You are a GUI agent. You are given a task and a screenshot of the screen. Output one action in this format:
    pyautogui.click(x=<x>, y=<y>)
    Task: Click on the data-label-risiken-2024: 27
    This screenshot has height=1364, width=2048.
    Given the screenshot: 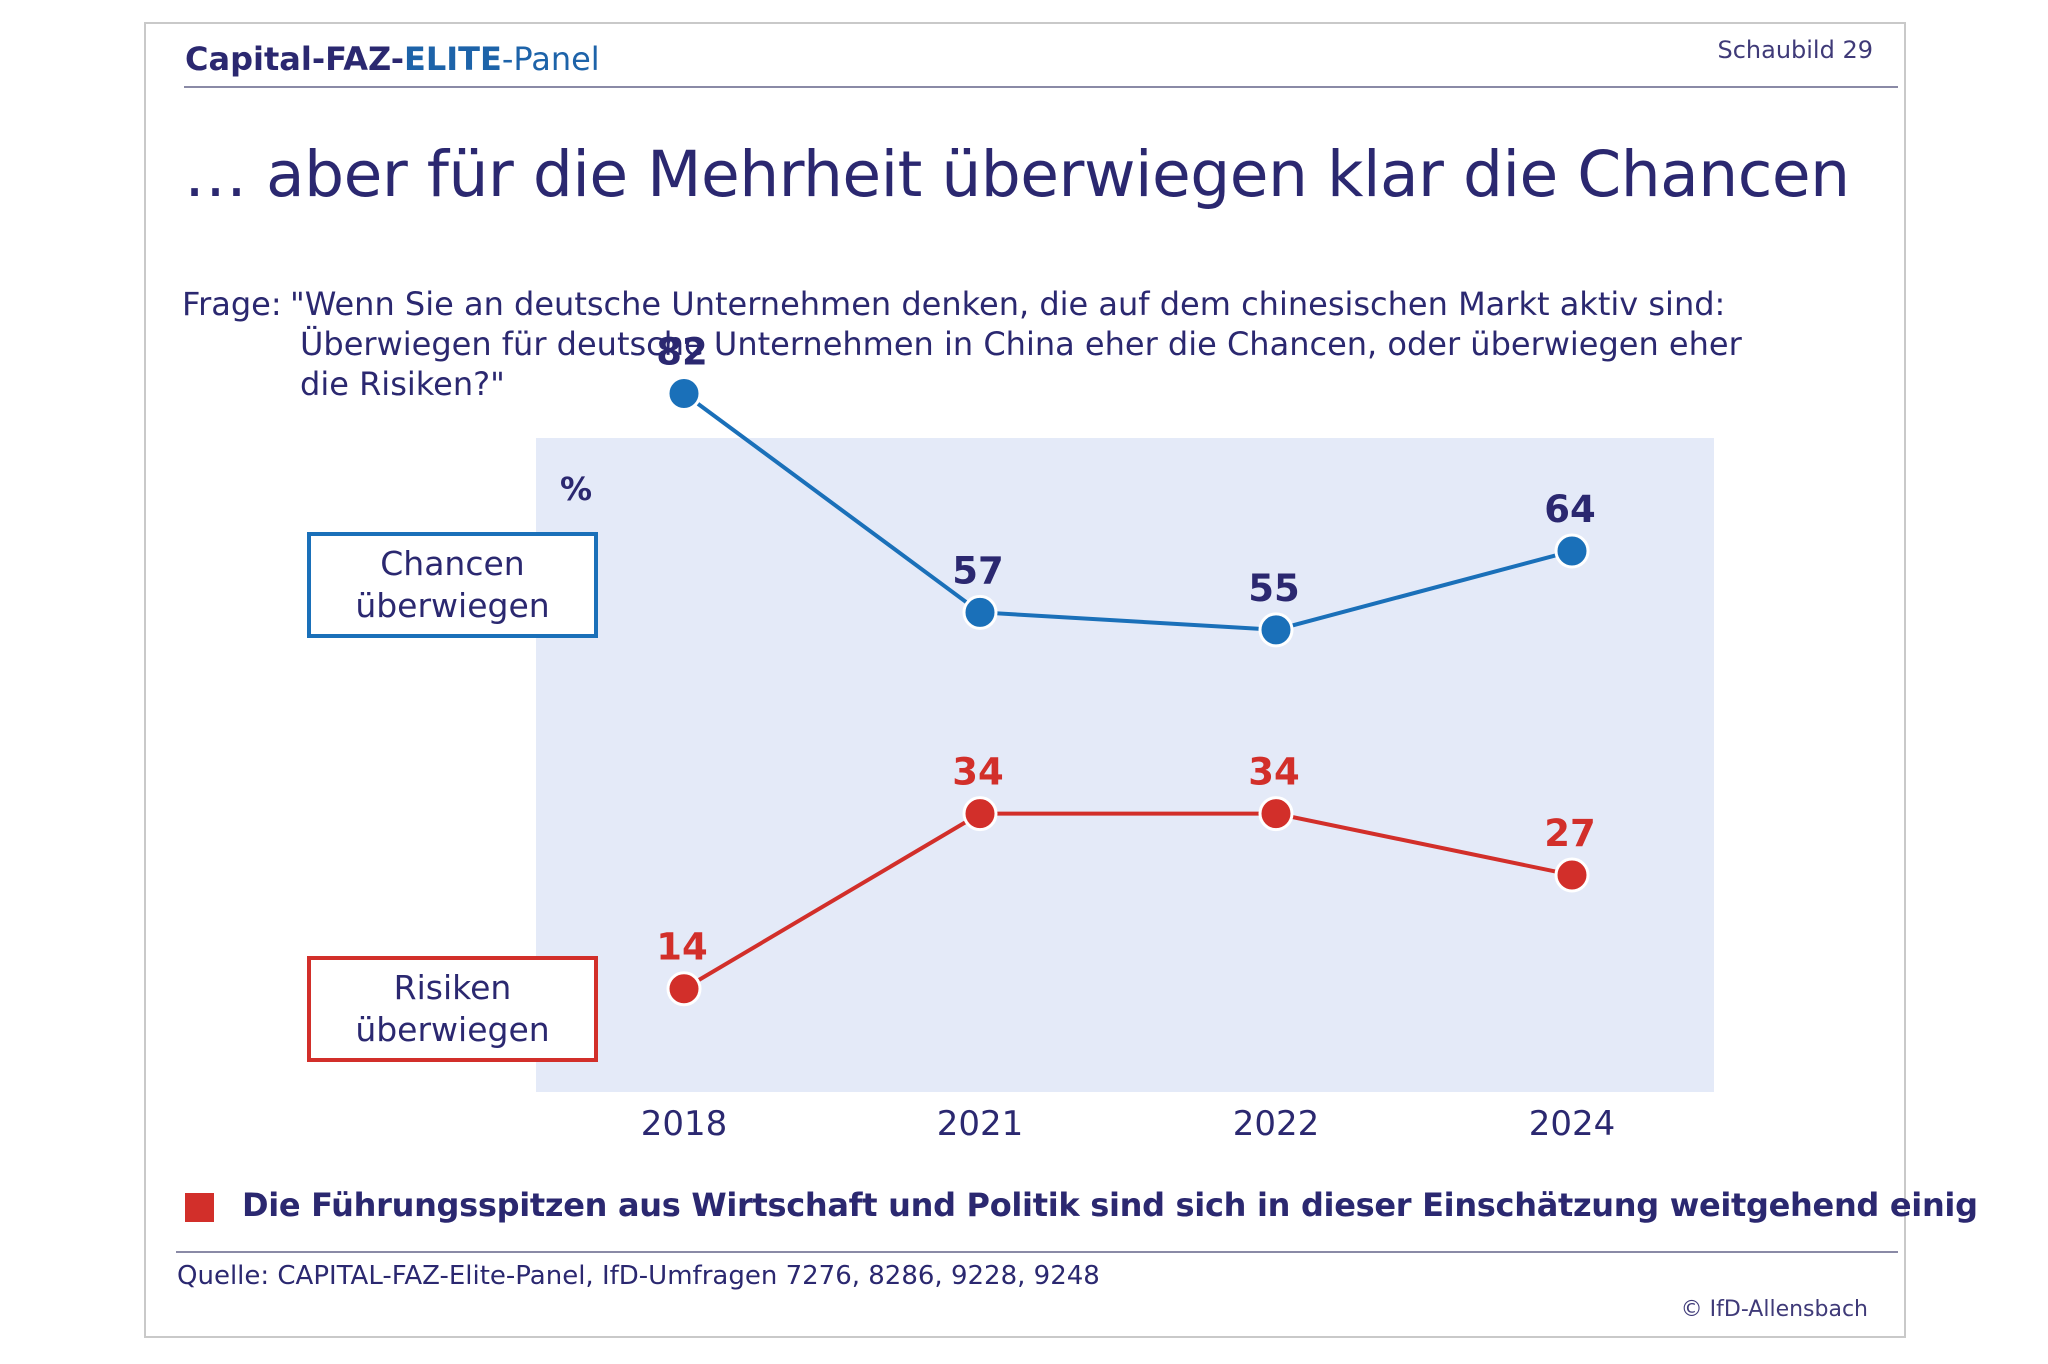 What is the action you would take?
    pyautogui.click(x=1570, y=833)
    